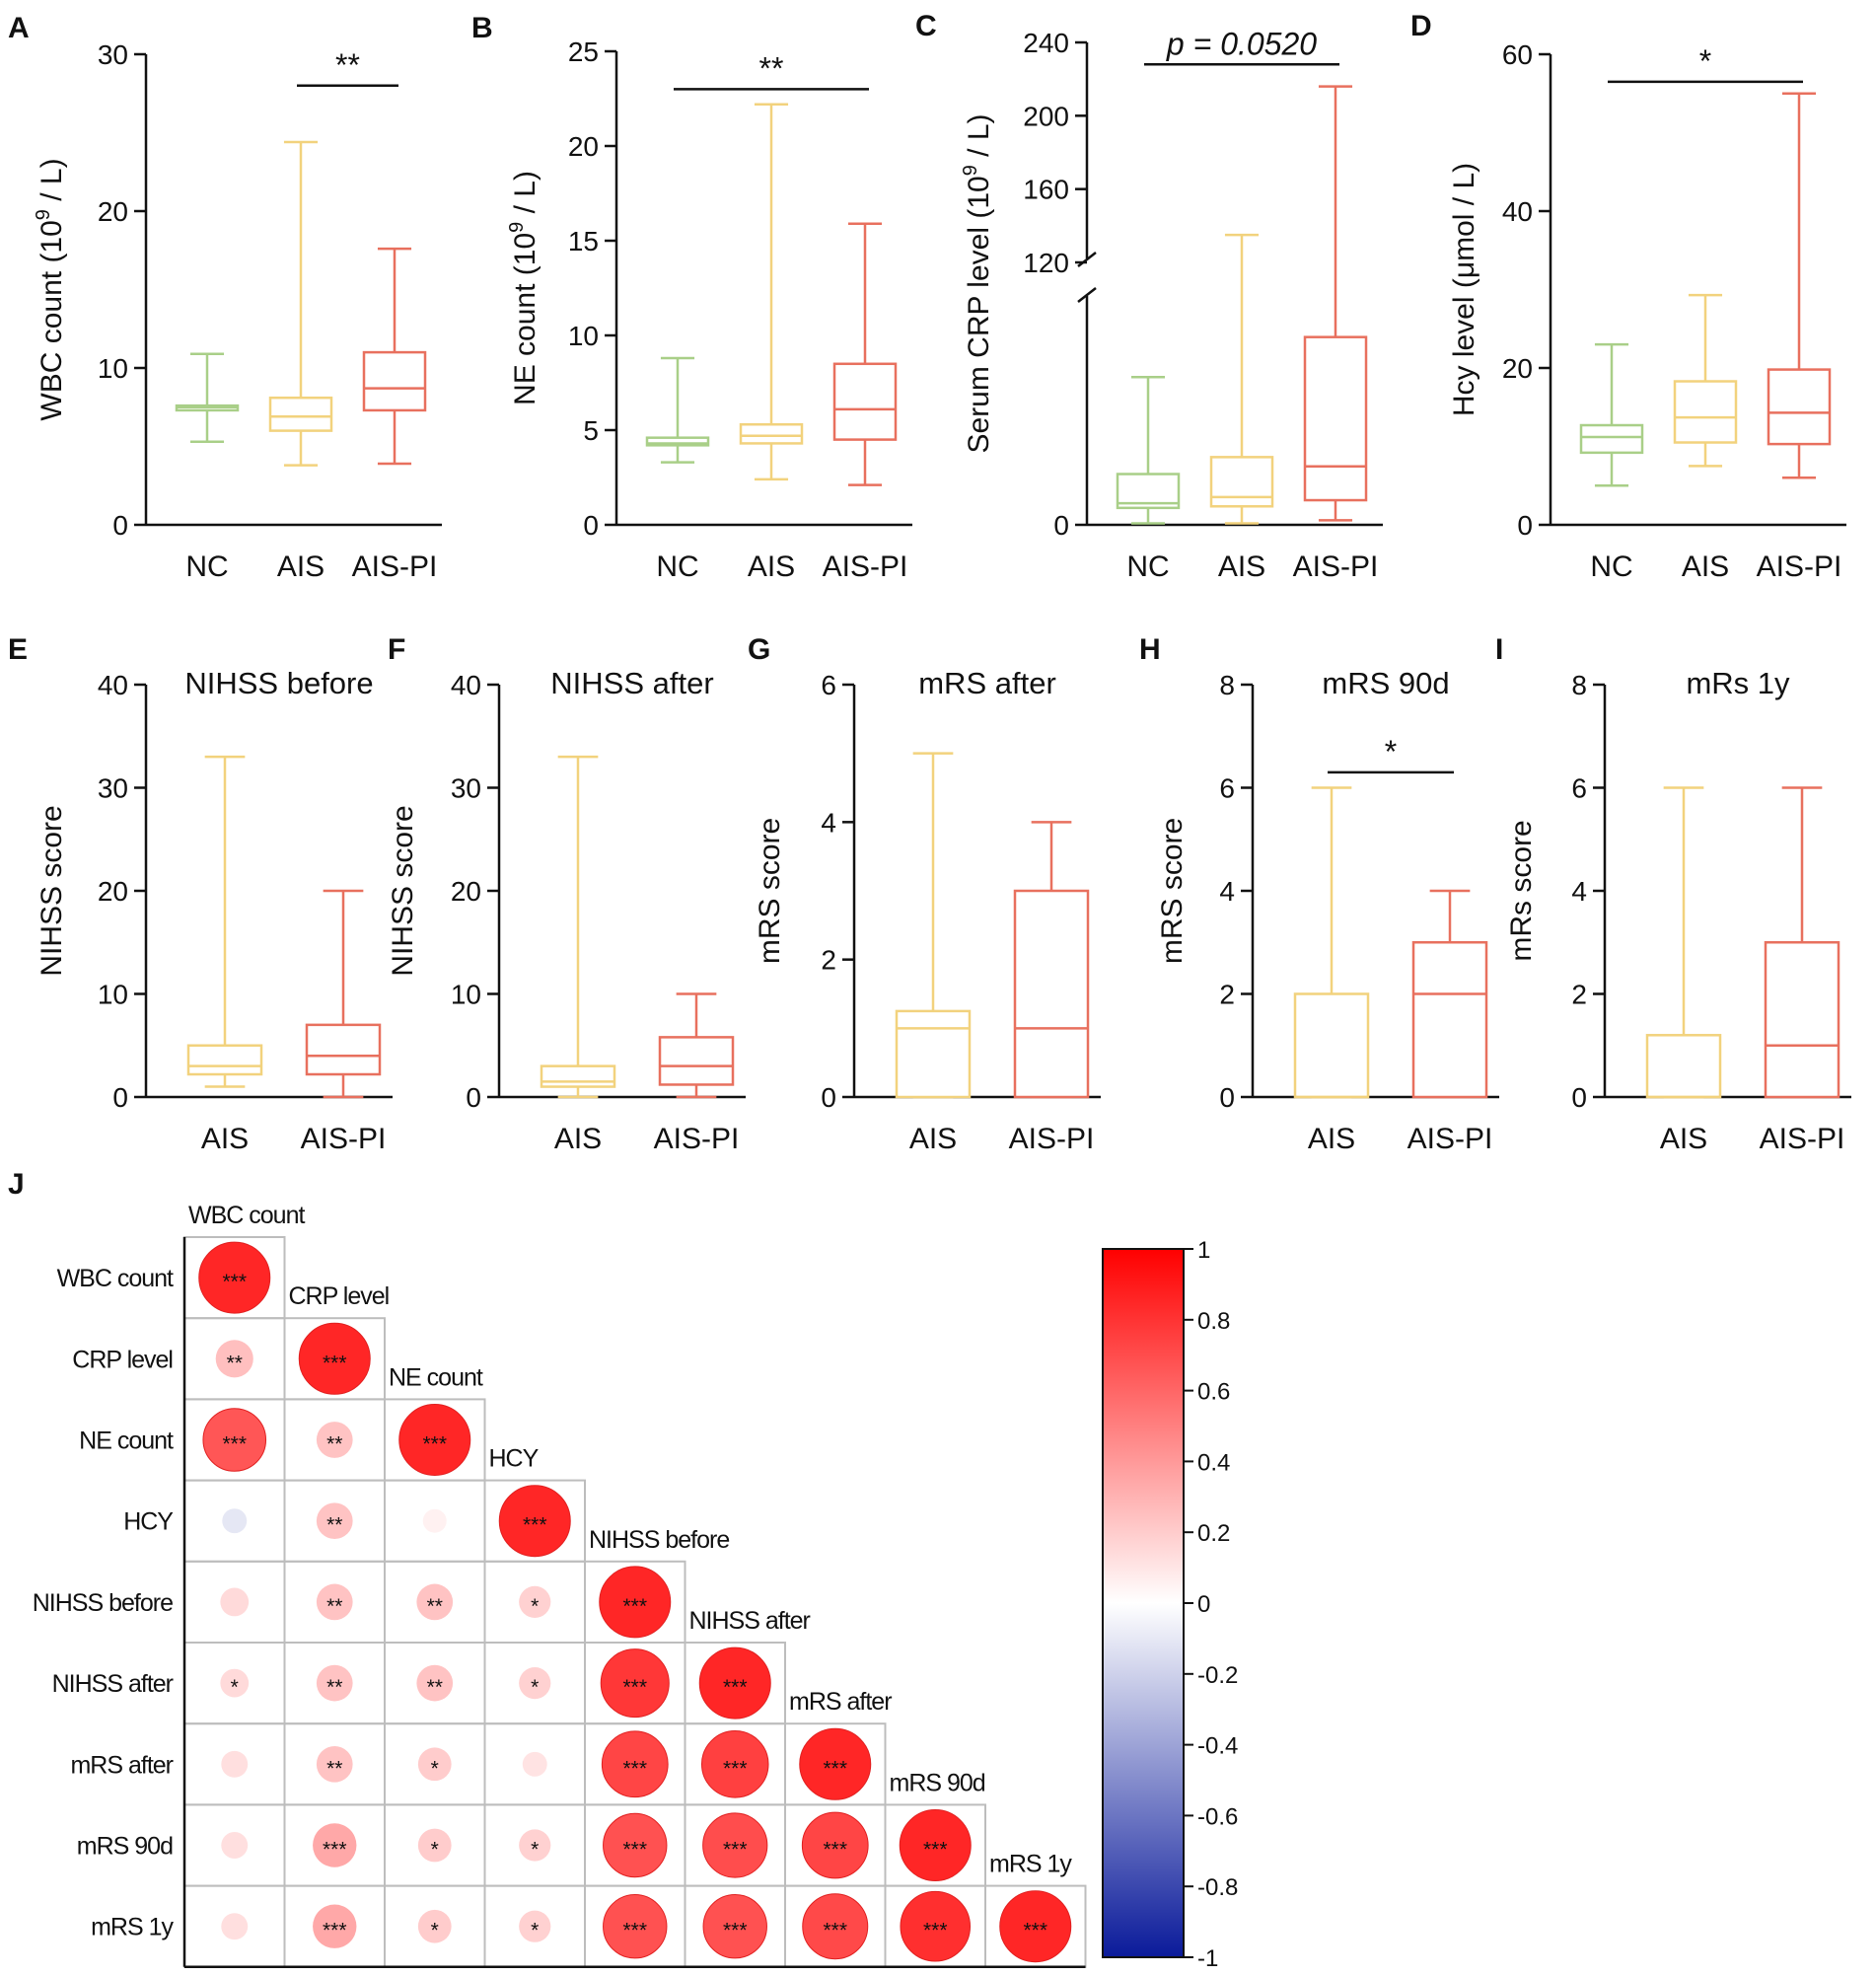 The width and height of the screenshot is (1876, 1976). What do you see at coordinates (1213, 1392) in the screenshot?
I see `colorbar-tick-label: 0.6` at bounding box center [1213, 1392].